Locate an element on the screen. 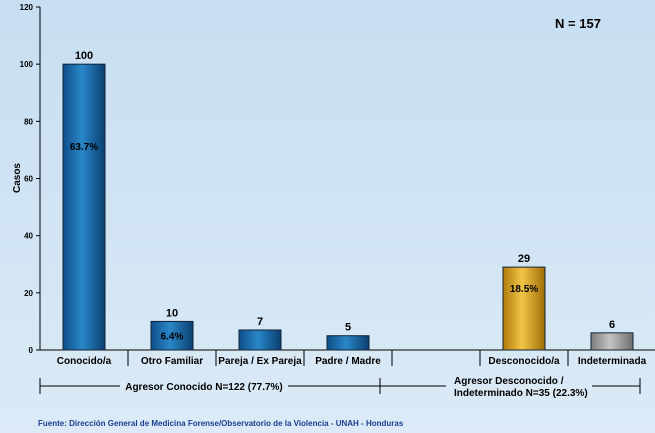  y-tick-label: 20 is located at coordinates (28, 293).